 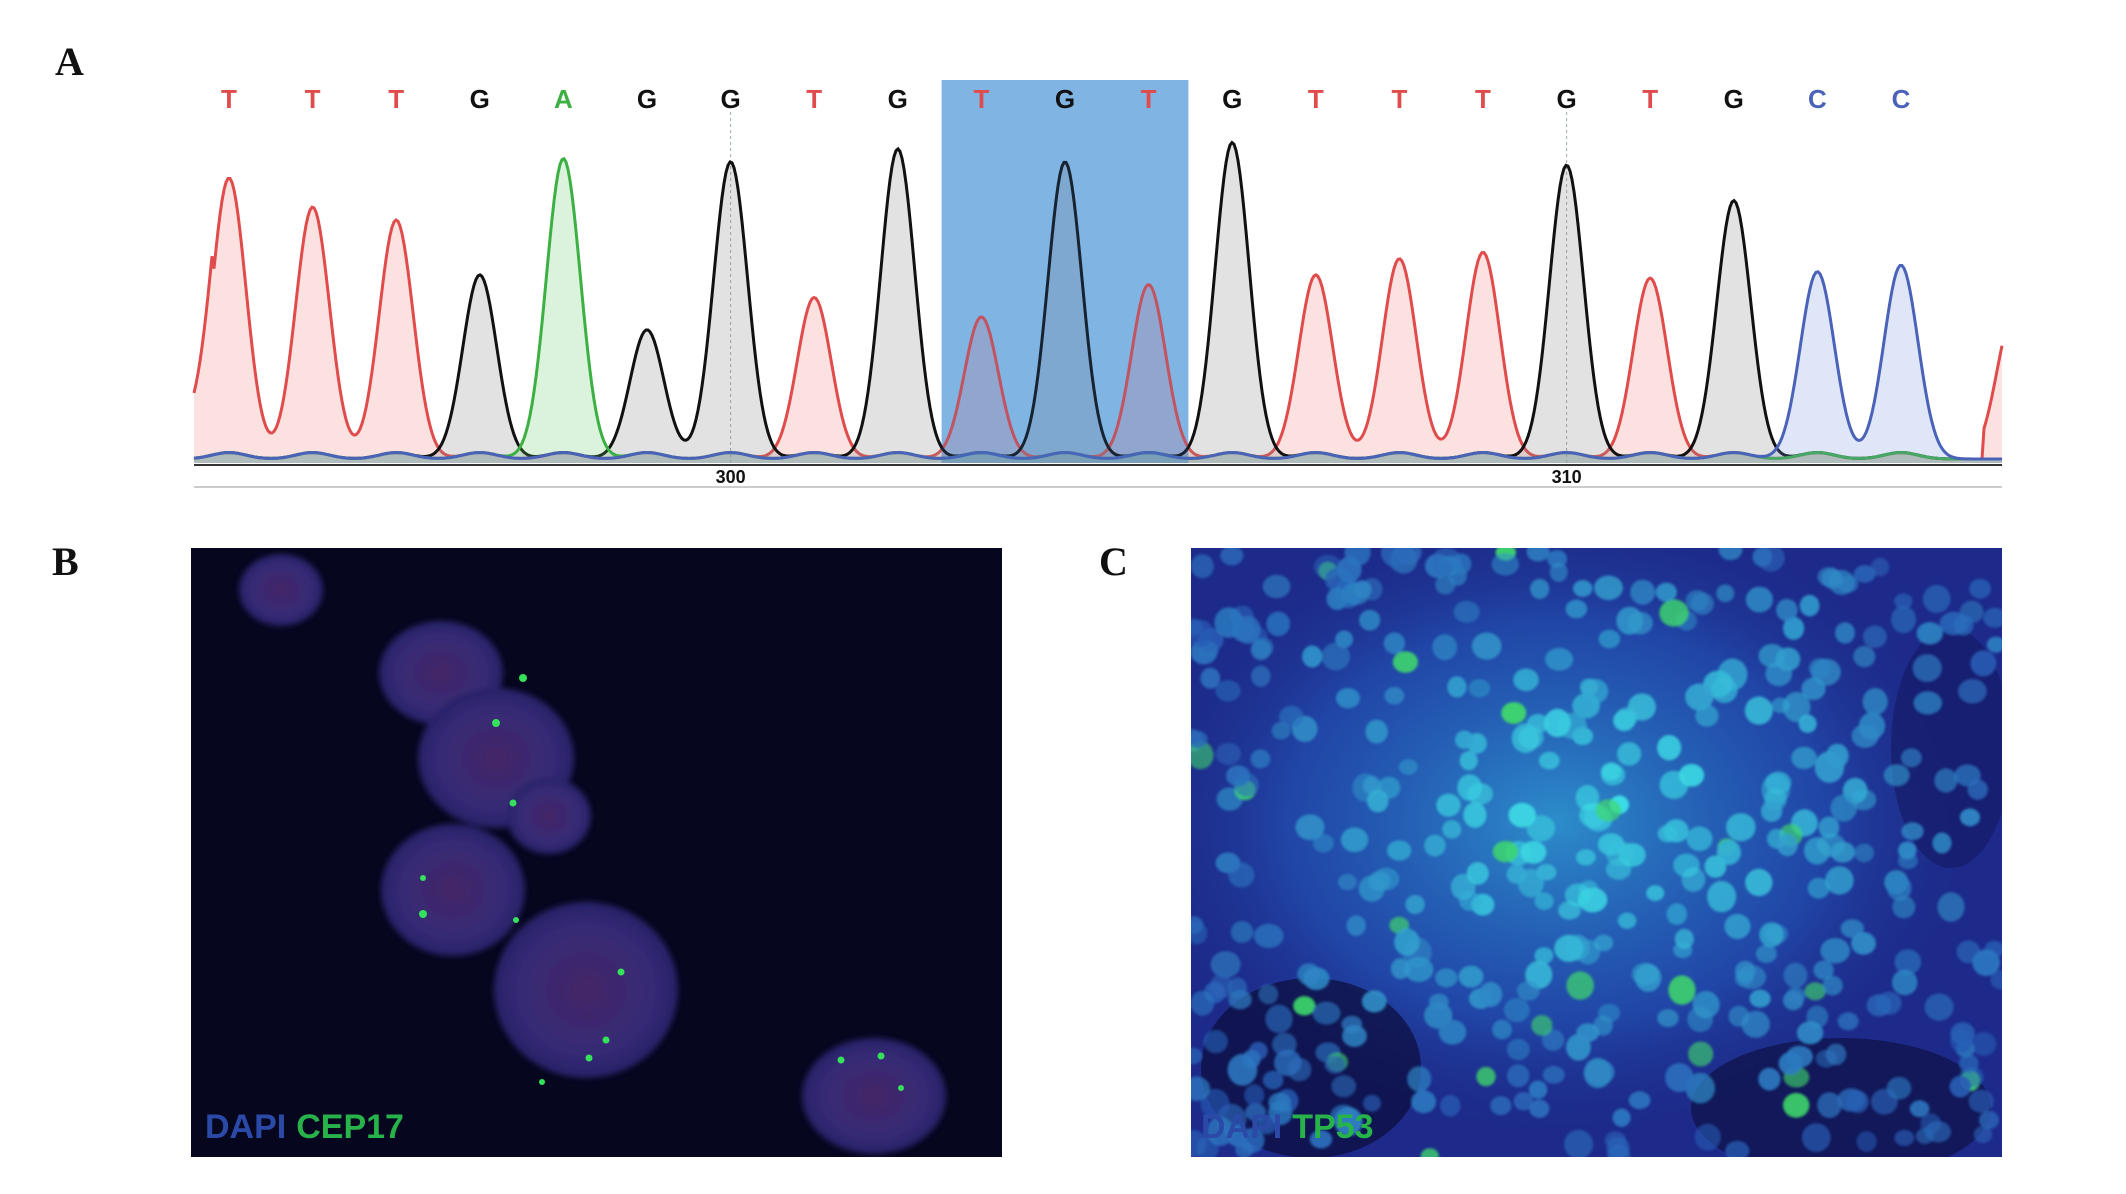 I want to click on base-label: C, so click(x=1901, y=99).